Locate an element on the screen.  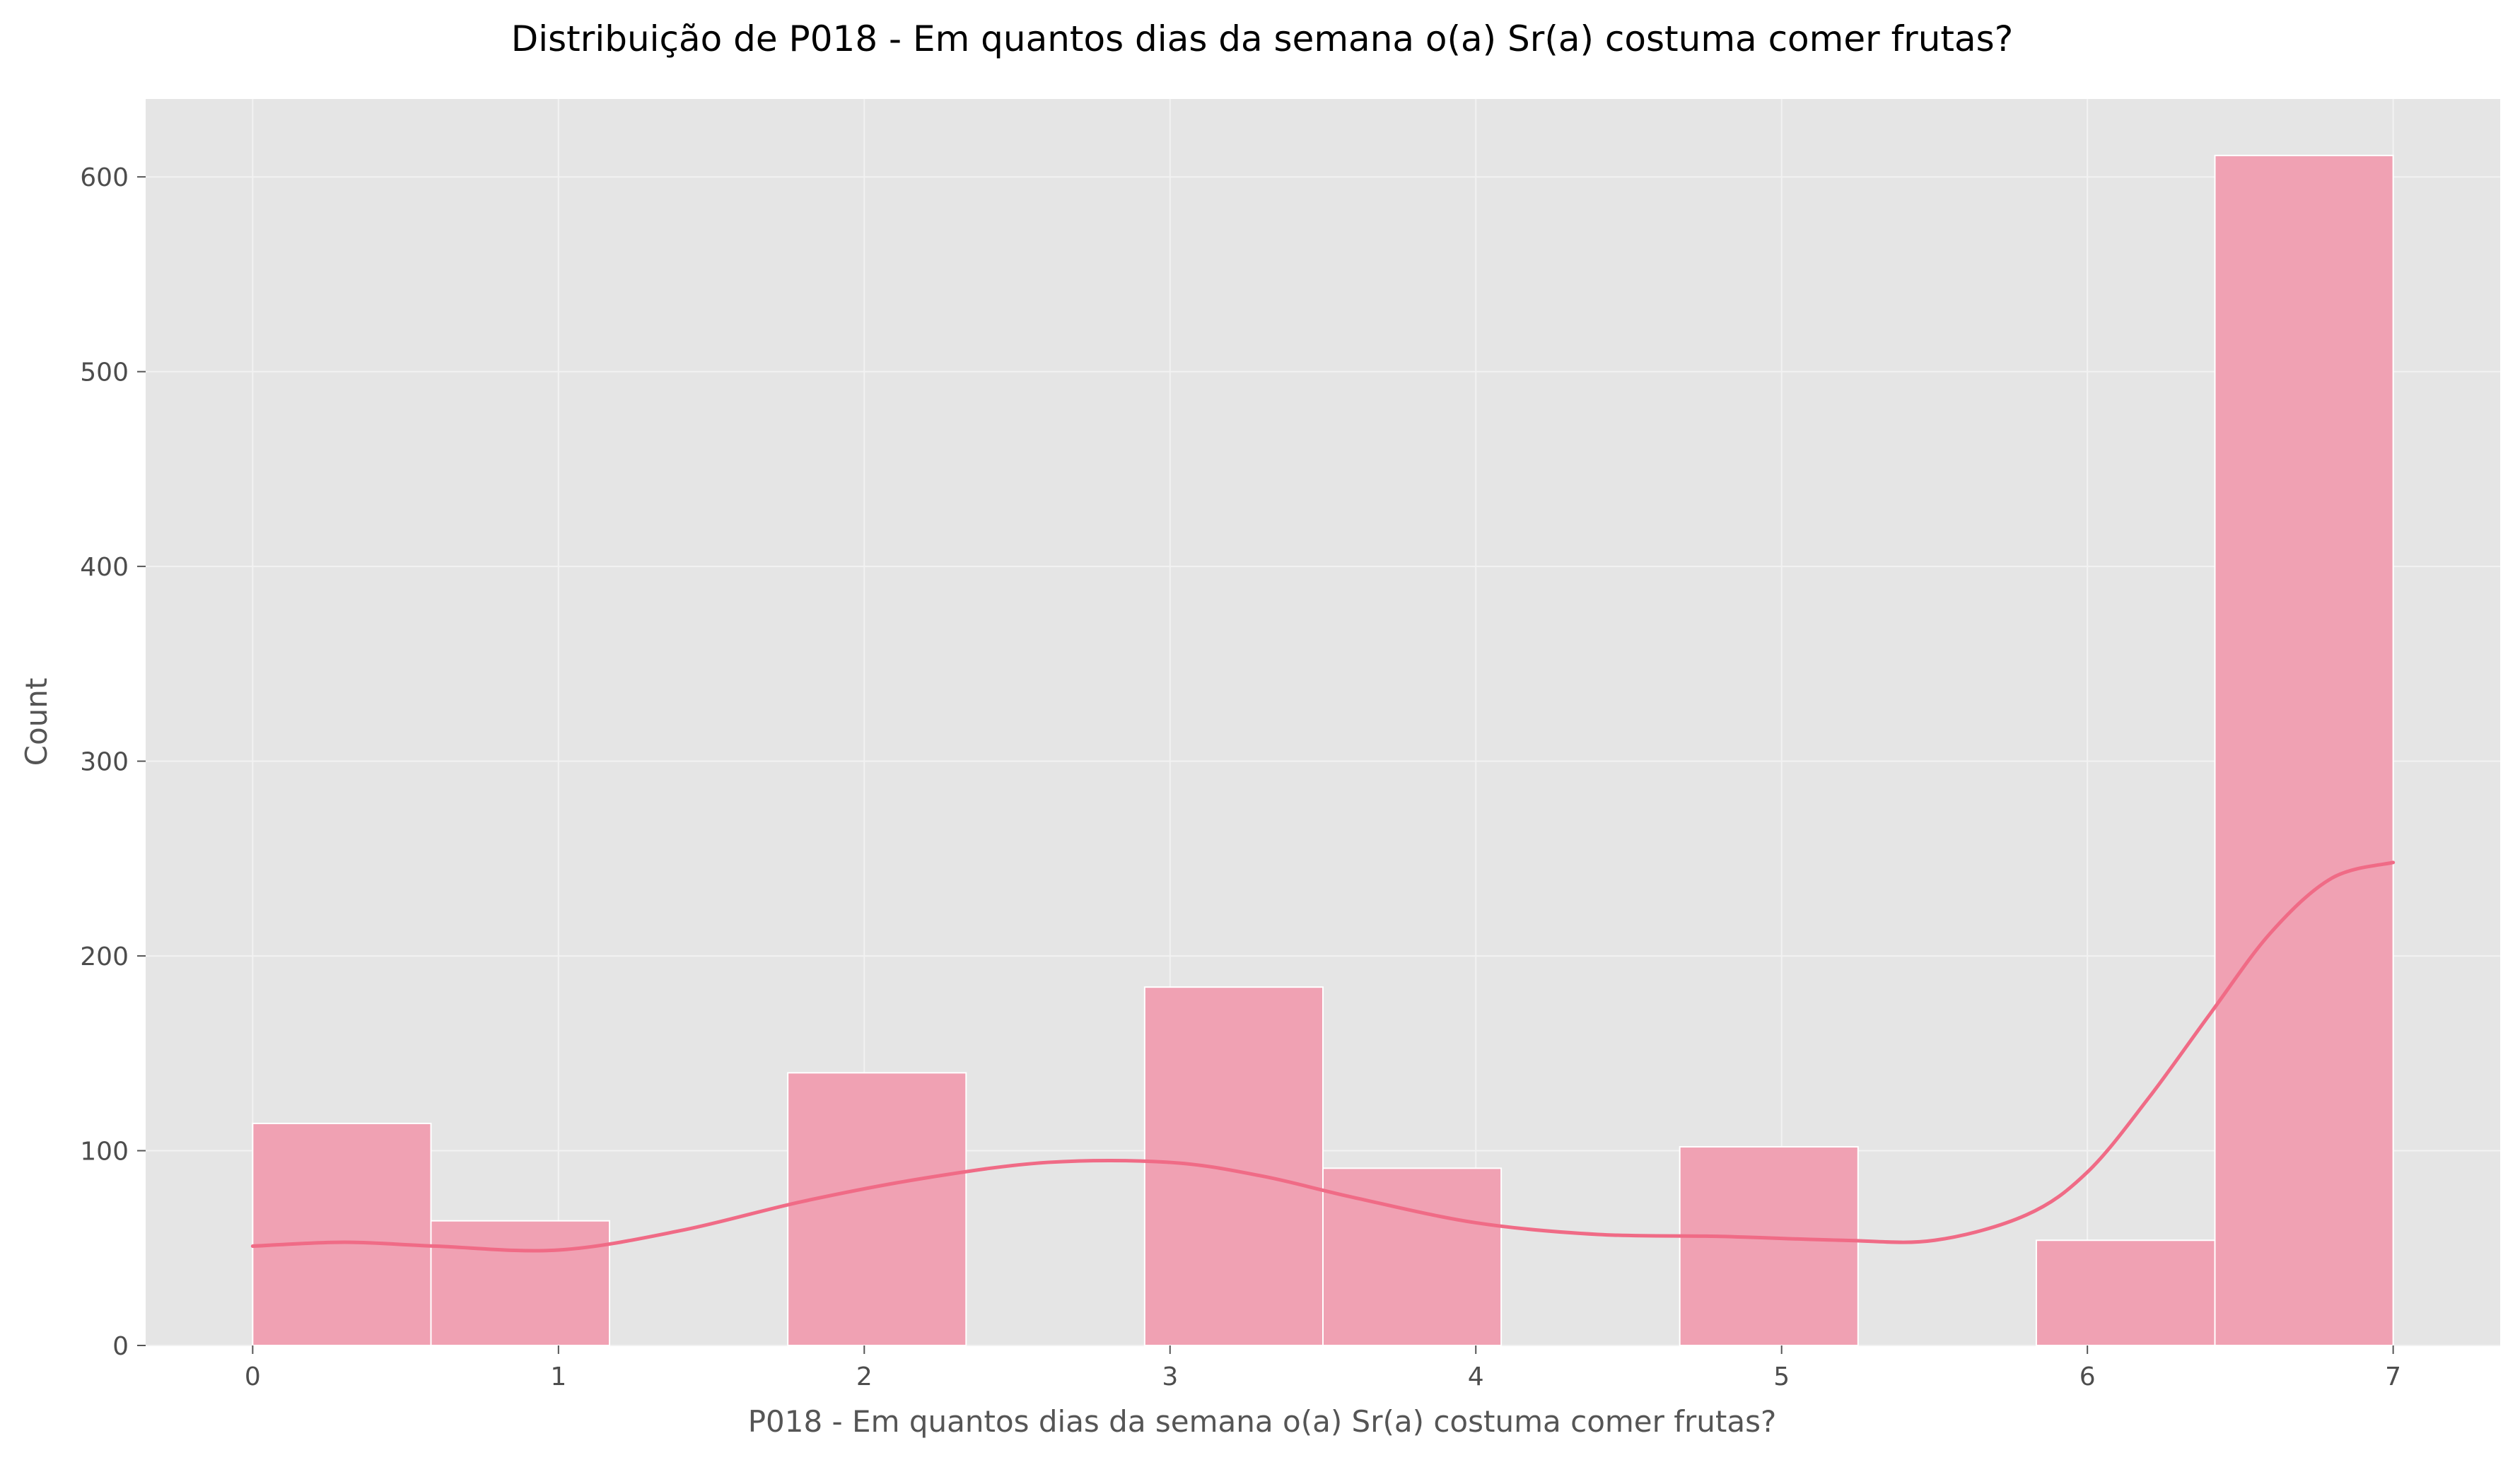
x-axis-ticks: 0 1 2 3 4 5 6 7 is located at coordinates (1323, 1368).